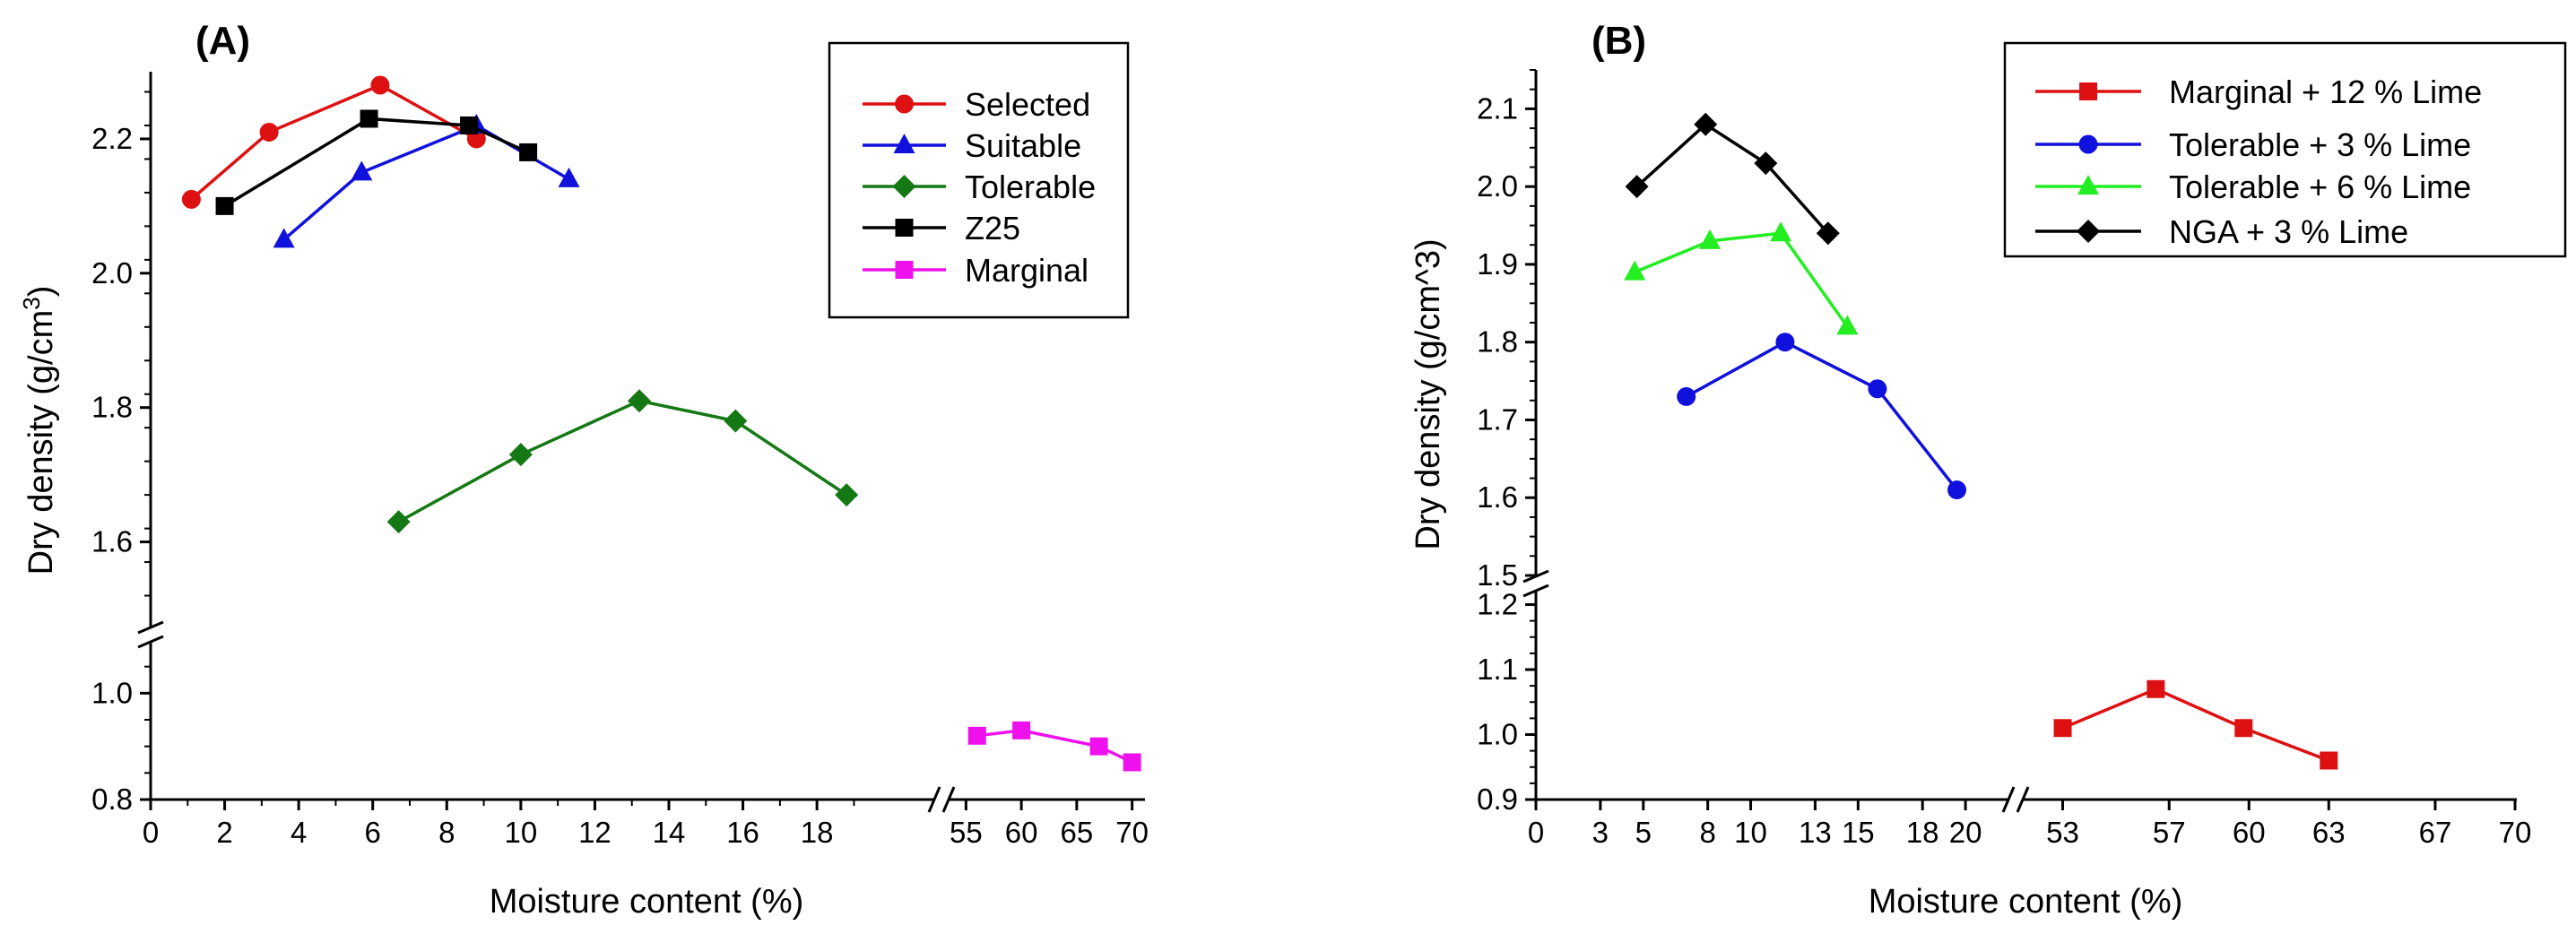 This screenshot has width=2576, height=934. I want to click on y-tick-label: 0.8, so click(112, 799).